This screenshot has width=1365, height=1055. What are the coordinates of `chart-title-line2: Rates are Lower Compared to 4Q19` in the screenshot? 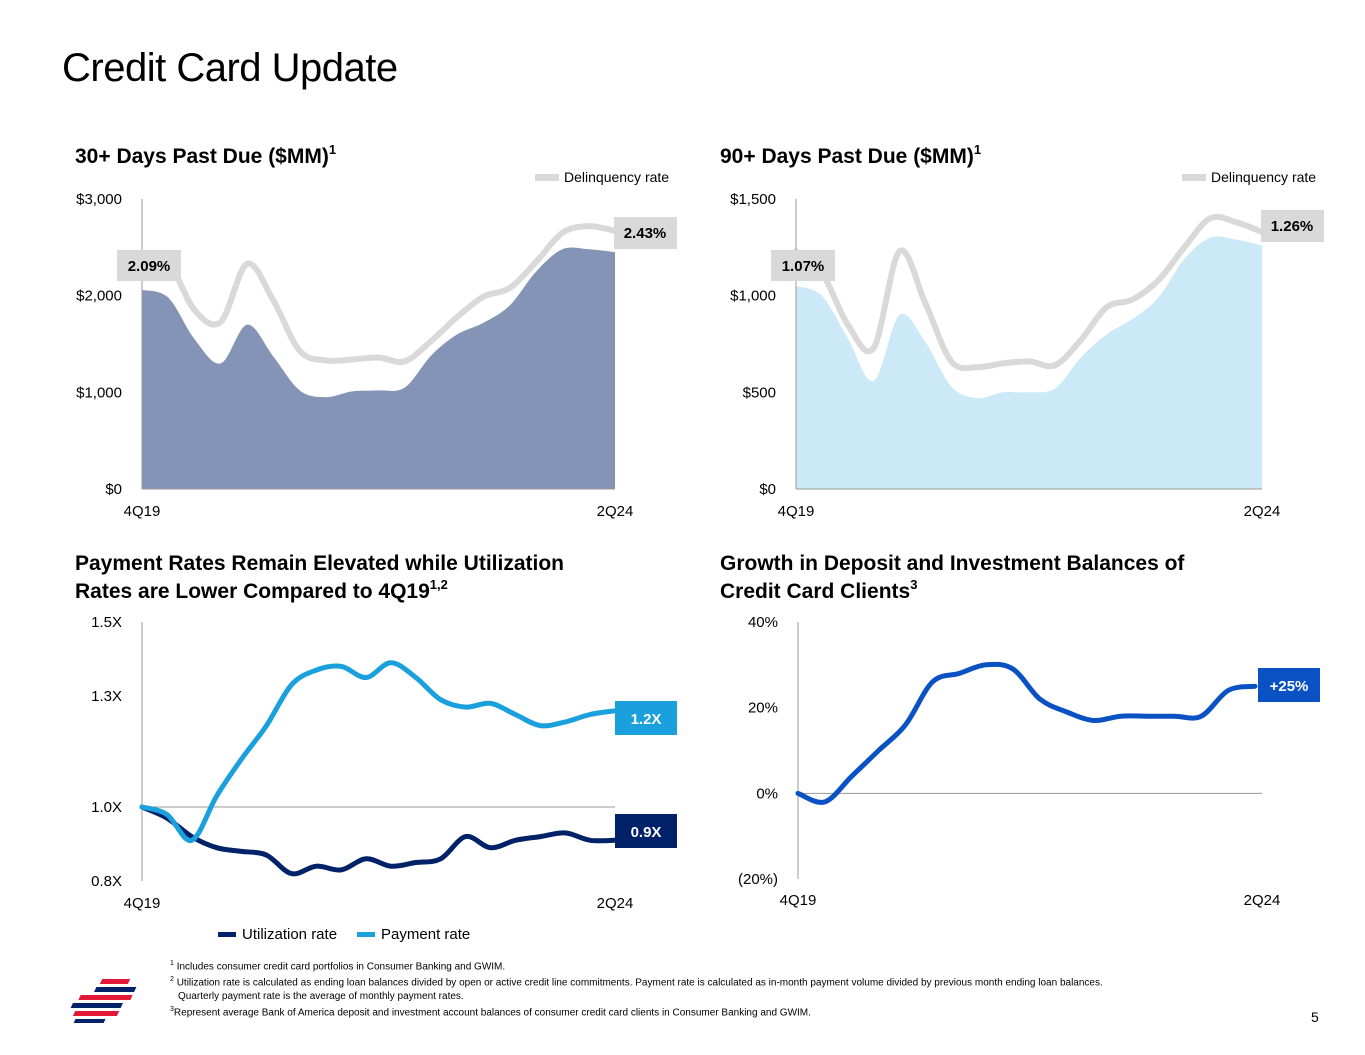 It's located at (252, 591).